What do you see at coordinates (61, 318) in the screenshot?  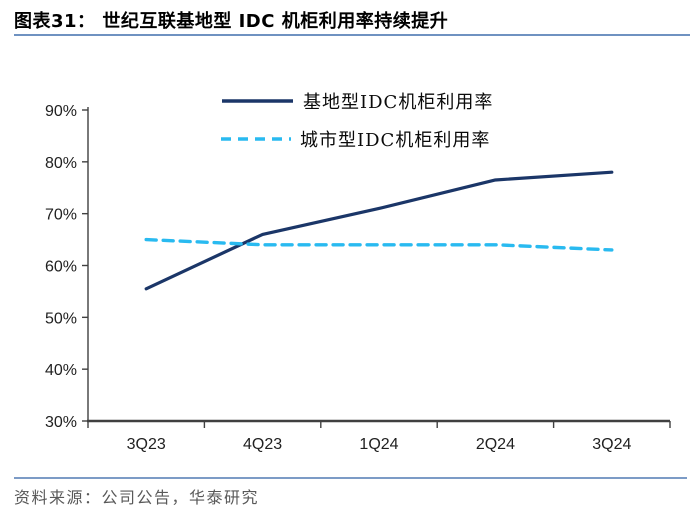 I see `y-tick-label: 50%` at bounding box center [61, 318].